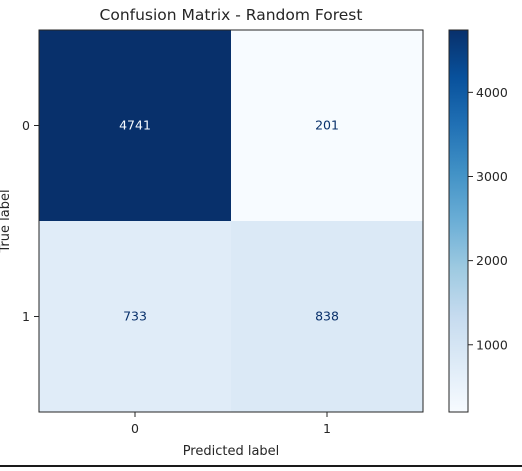  I want to click on colorbar-tick-label: 3000, so click(492, 176).